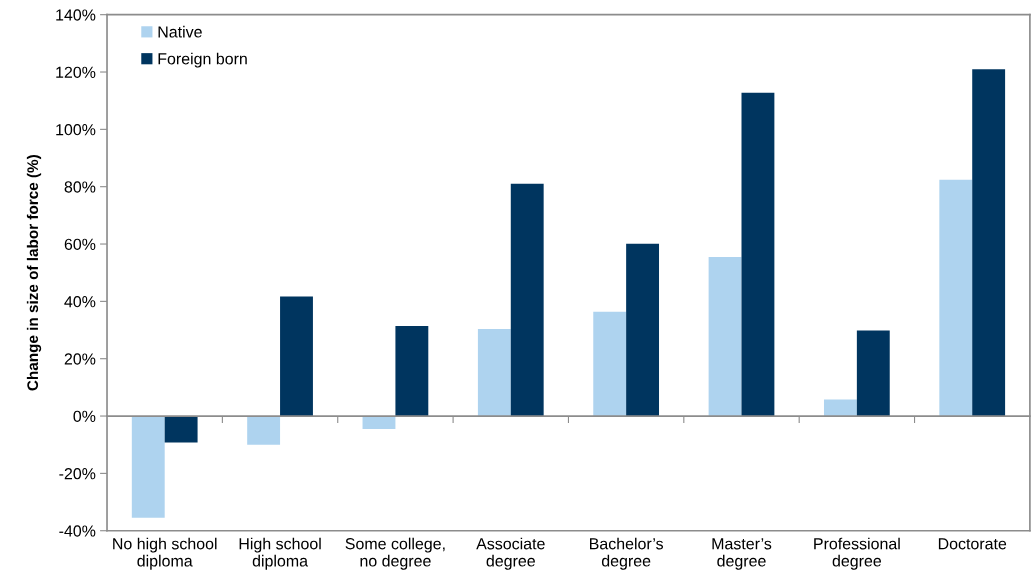  I want to click on legend-label: Foreign born, so click(202, 60).